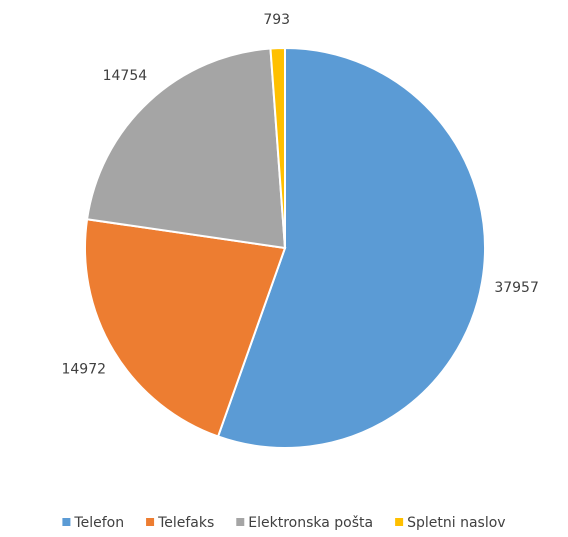 This screenshot has height=537, width=568. What do you see at coordinates (276, 20) in the screenshot?
I see `data-label: 793` at bounding box center [276, 20].